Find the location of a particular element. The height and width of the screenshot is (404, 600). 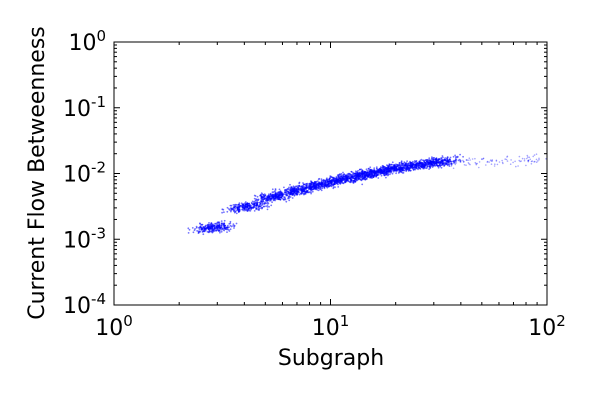

x-tick-label: 102 is located at coordinates (547, 326).